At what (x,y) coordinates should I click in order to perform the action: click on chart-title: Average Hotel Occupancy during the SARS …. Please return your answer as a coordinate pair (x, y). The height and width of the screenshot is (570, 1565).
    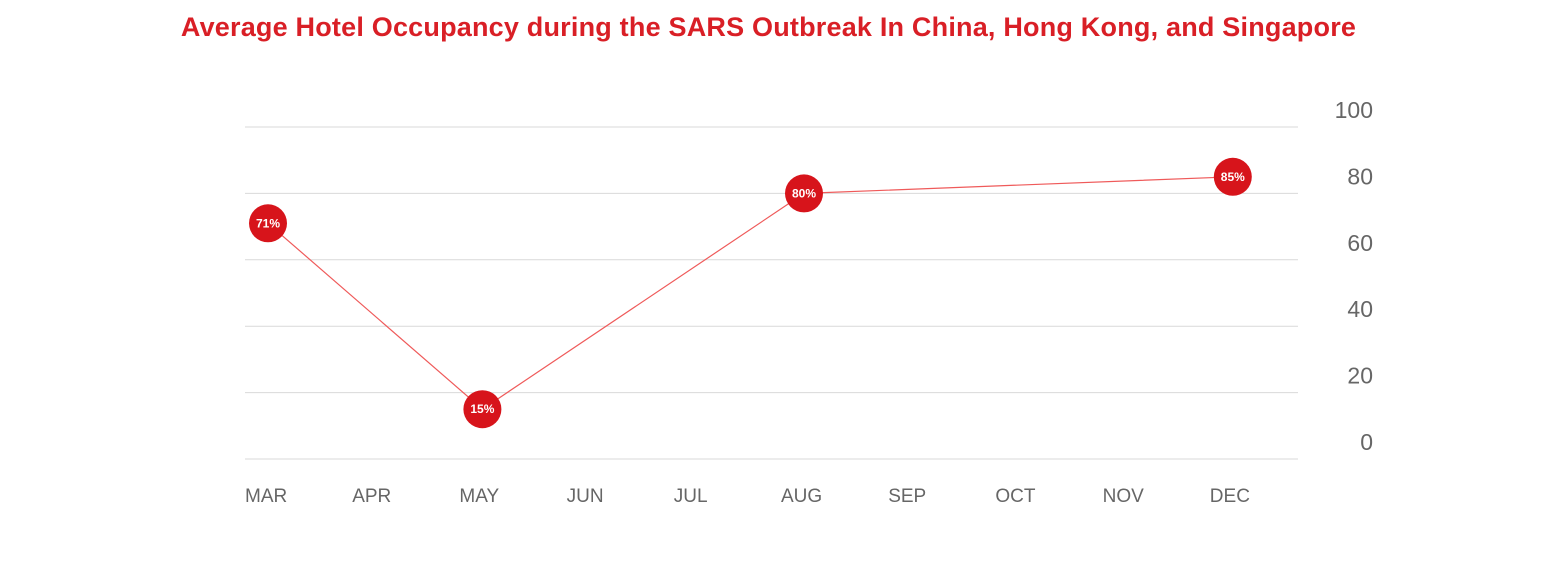
    Looking at the image, I should click on (768, 27).